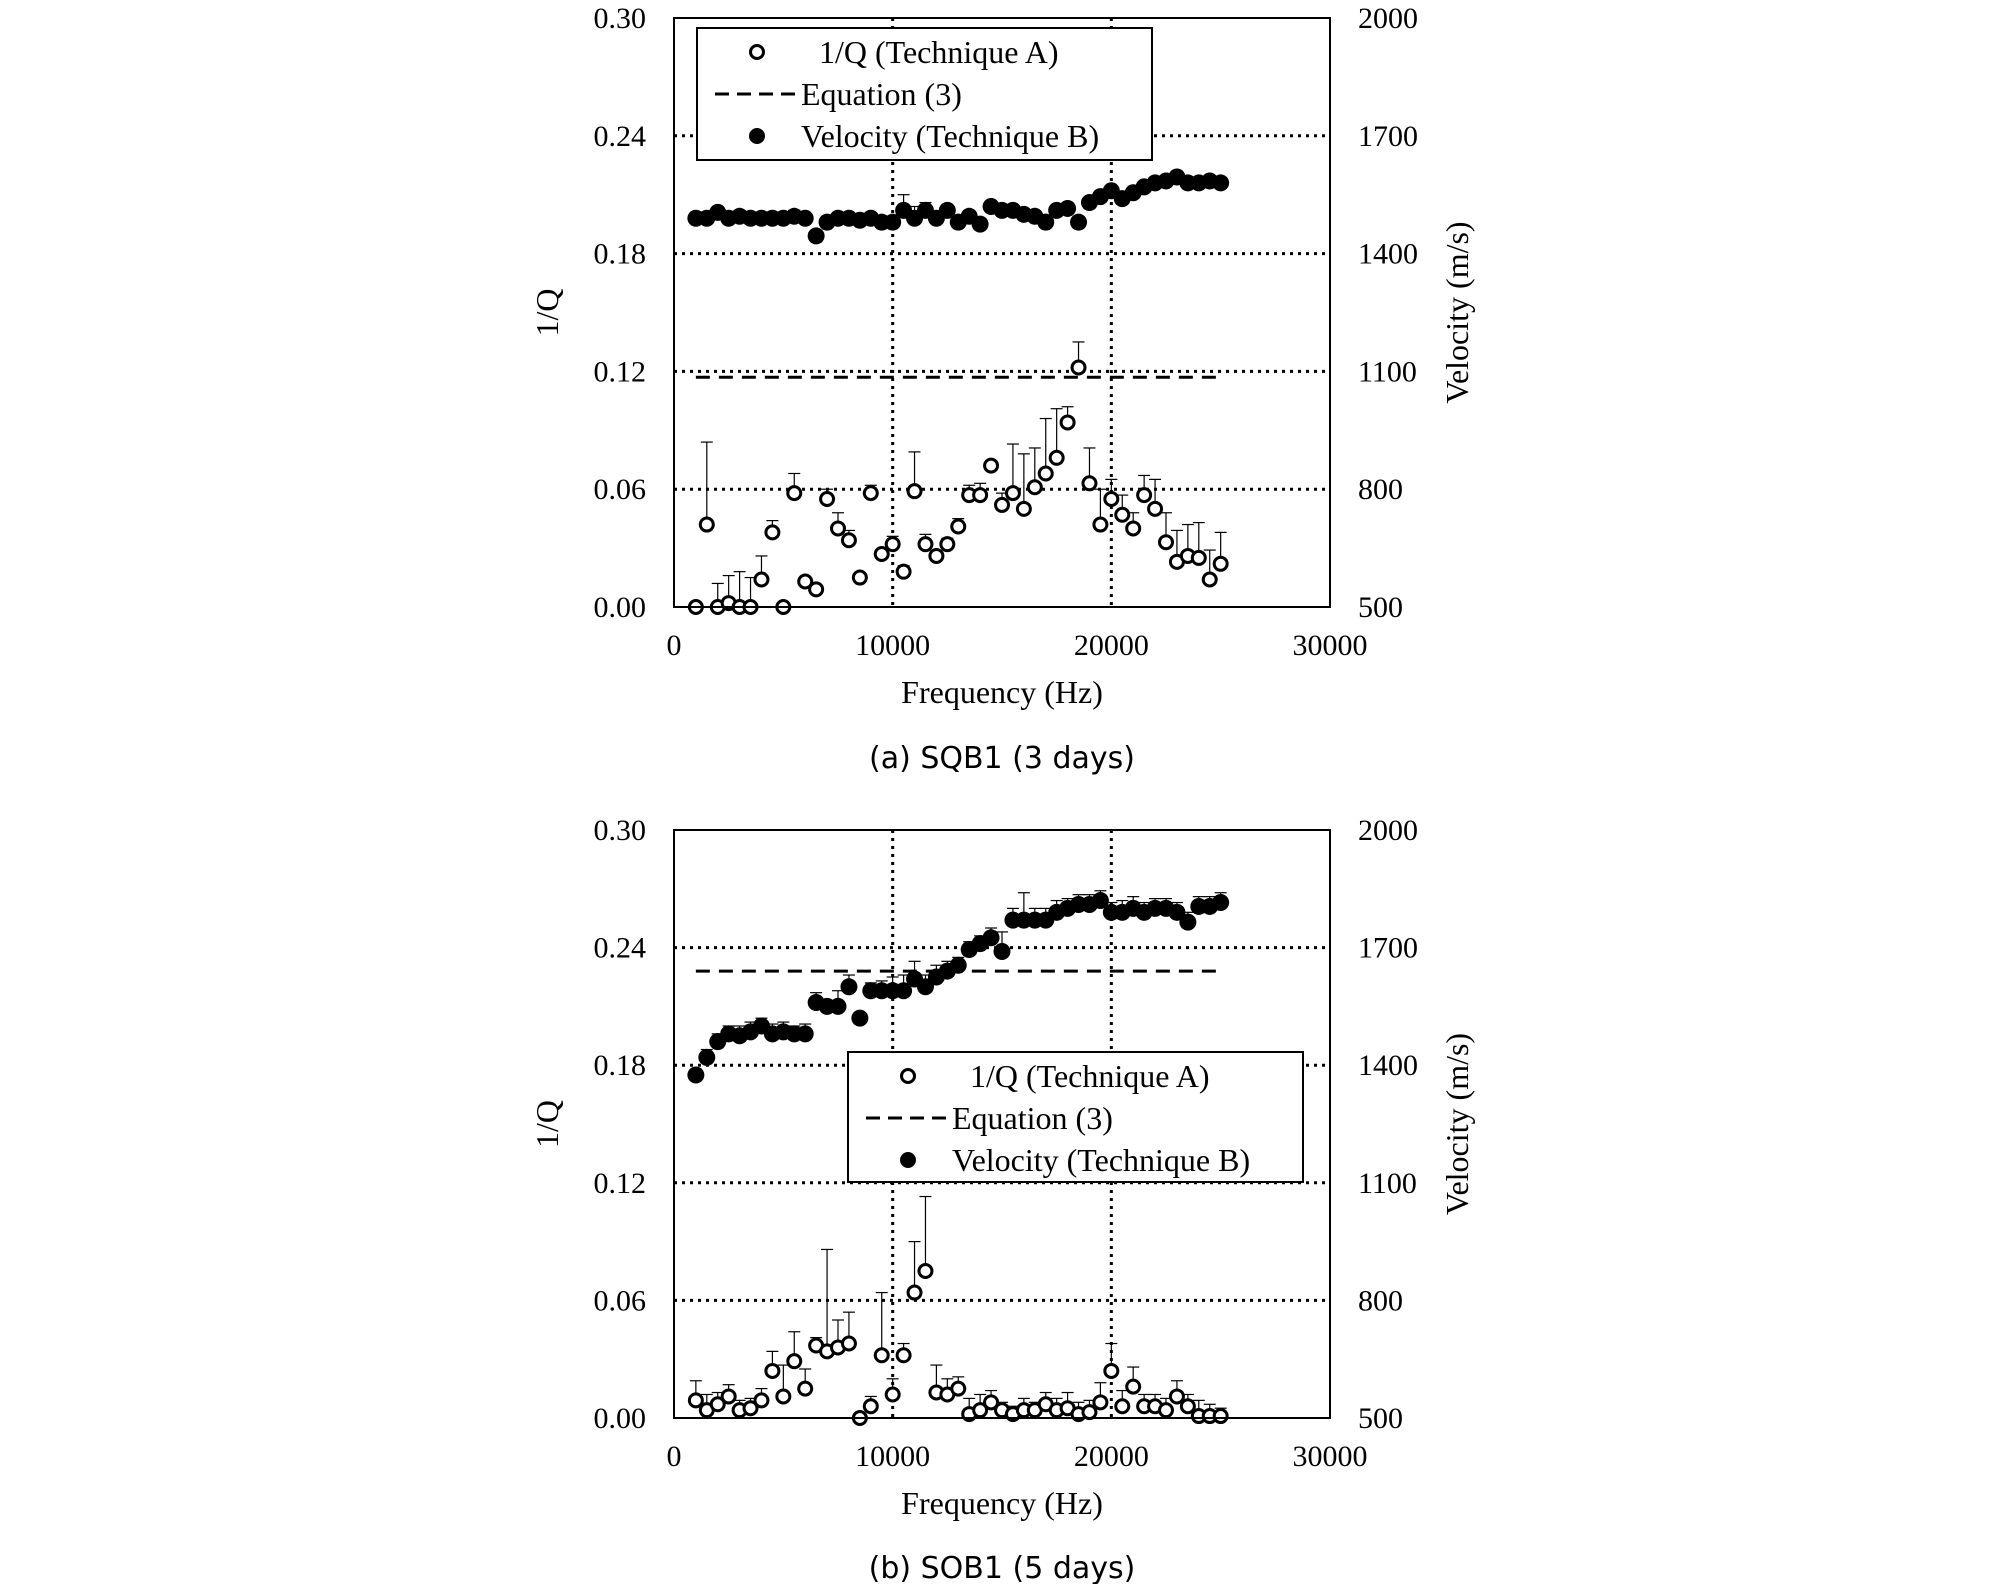  What do you see at coordinates (1002, 758) in the screenshot?
I see `figure-caption: (a) SQB1 (3 days)` at bounding box center [1002, 758].